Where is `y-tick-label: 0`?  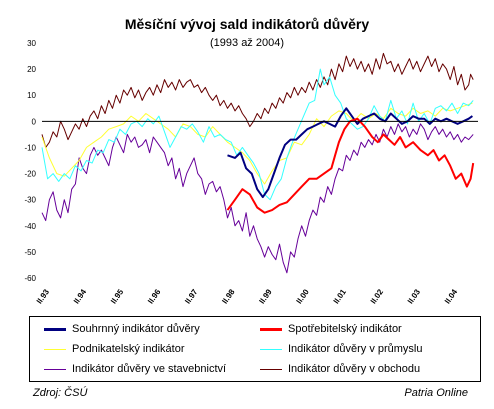
y-tick-label: 0 is located at coordinates (34, 121).